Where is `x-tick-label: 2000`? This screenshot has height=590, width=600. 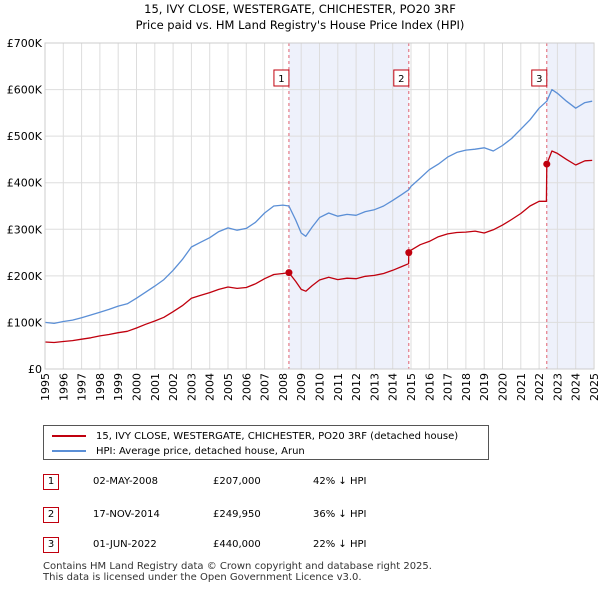
x-tick-label: 2000 is located at coordinates (137, 387).